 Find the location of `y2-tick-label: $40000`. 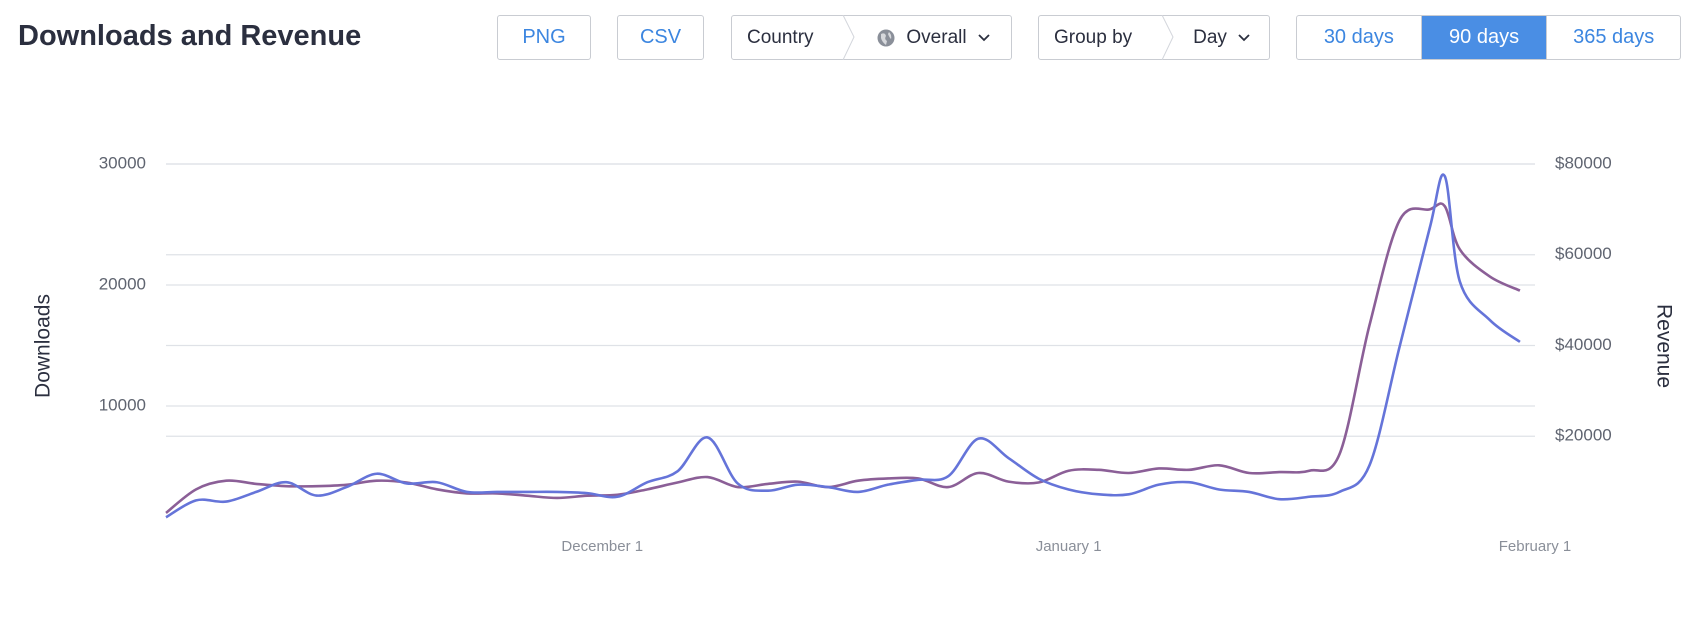

y2-tick-label: $40000 is located at coordinates (1583, 344).